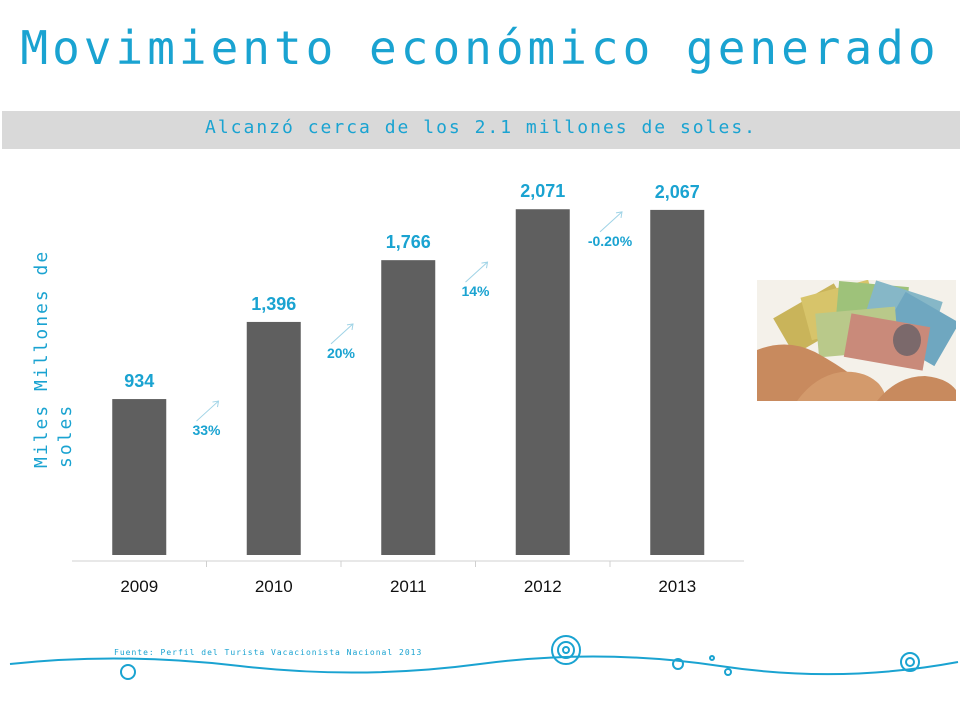  I want to click on bar-2009, so click(139, 477).